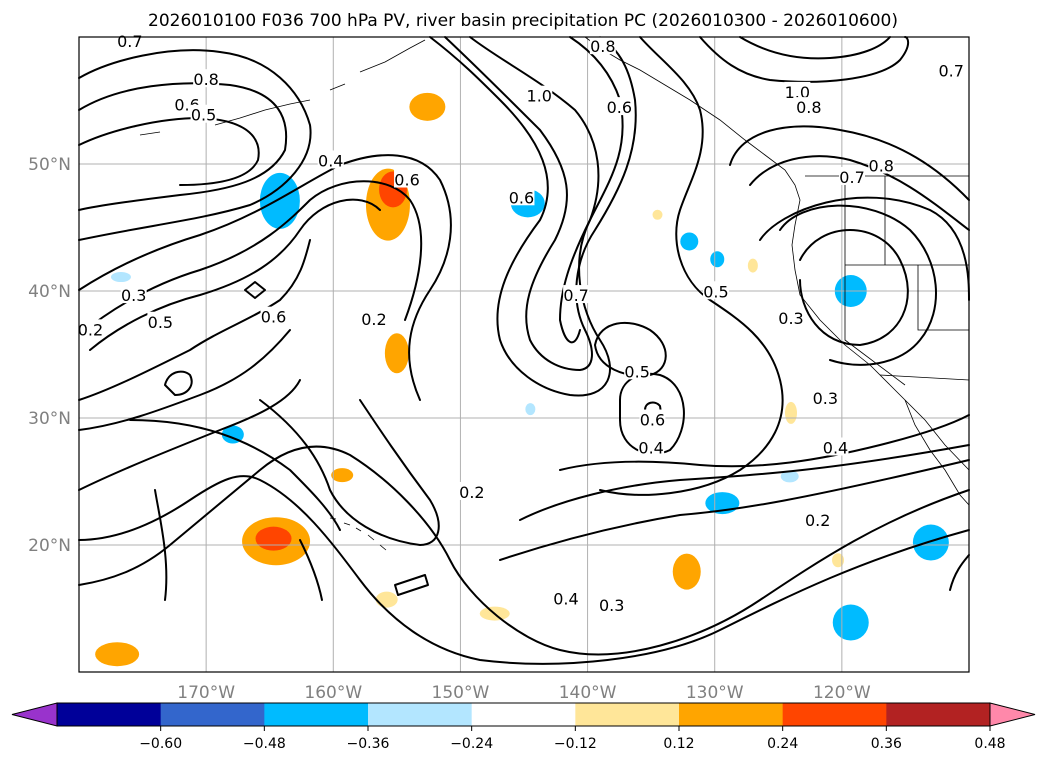 This screenshot has height=765, width=1047. I want to click on contour-label: 1.0, so click(539, 96).